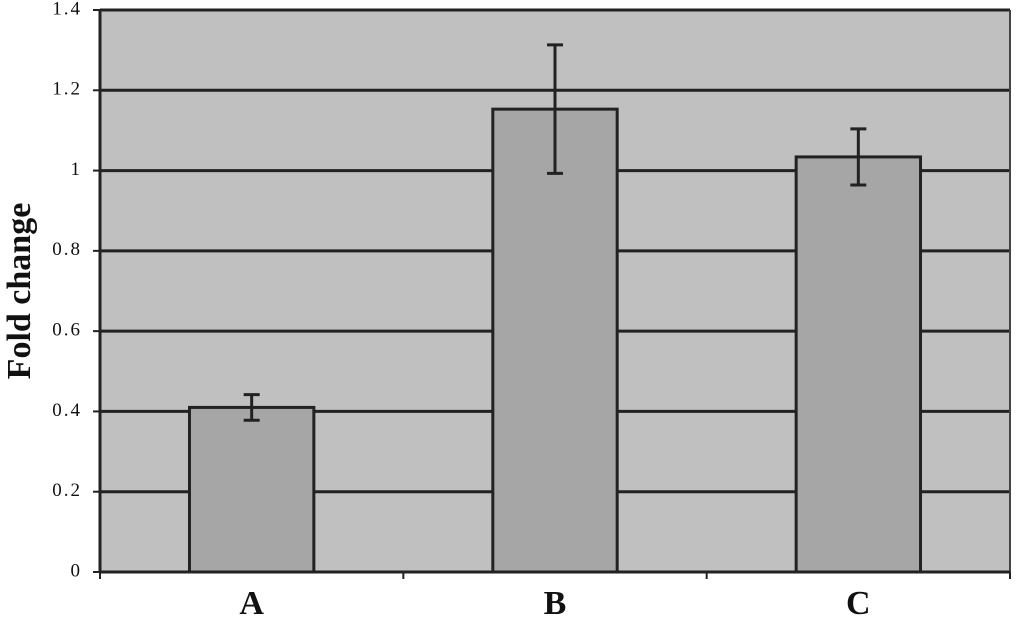 This screenshot has height=640, width=1023. What do you see at coordinates (77, 570) in the screenshot?
I see `y-tick-label: 0` at bounding box center [77, 570].